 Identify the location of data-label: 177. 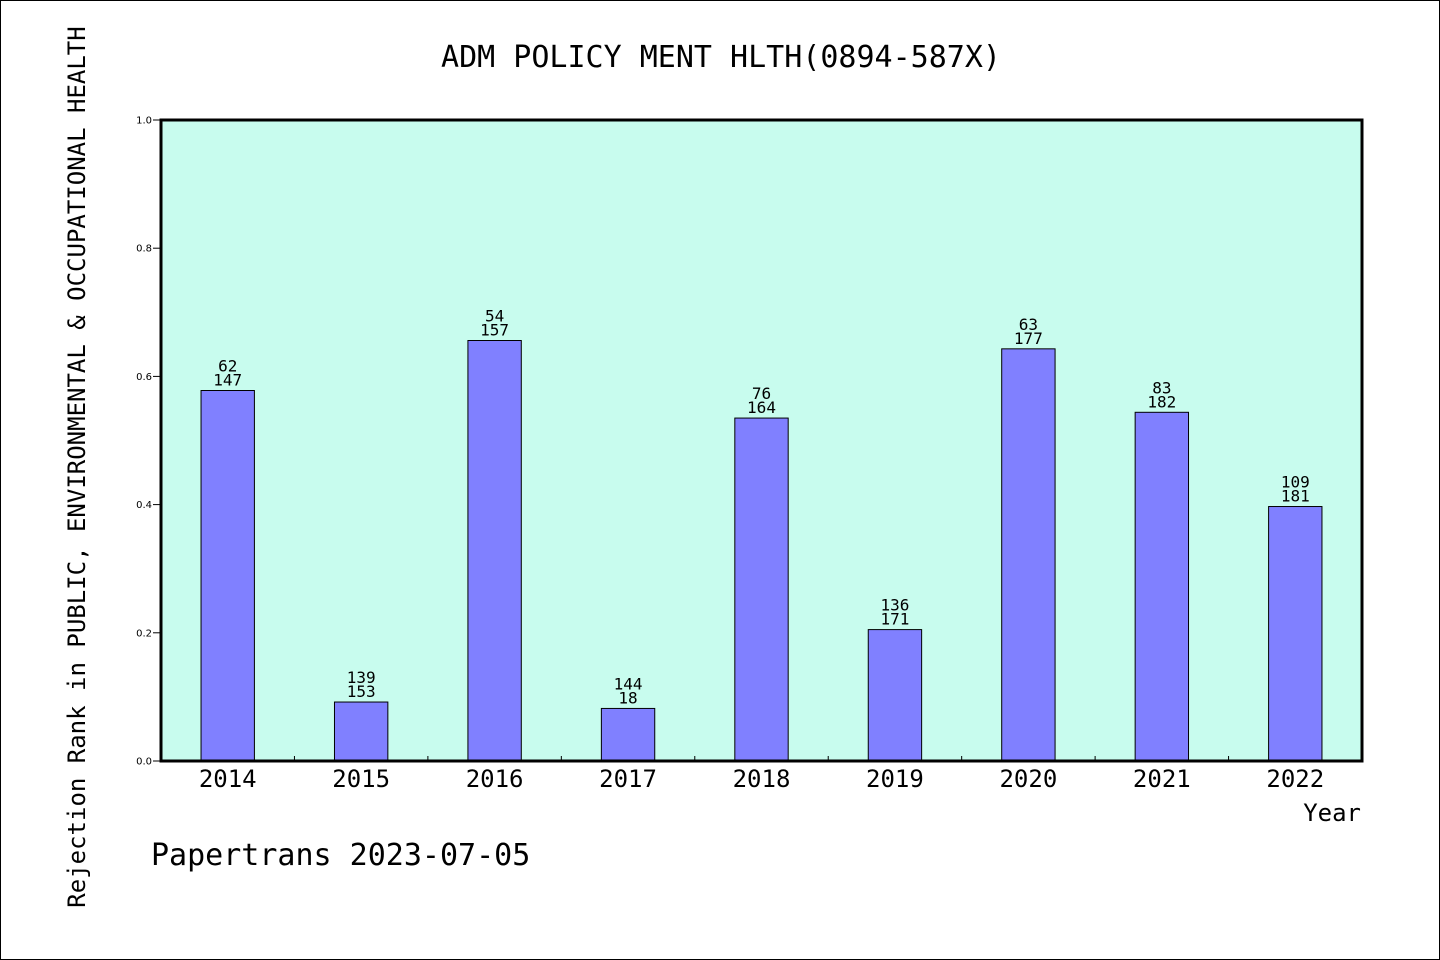
(1028, 338).